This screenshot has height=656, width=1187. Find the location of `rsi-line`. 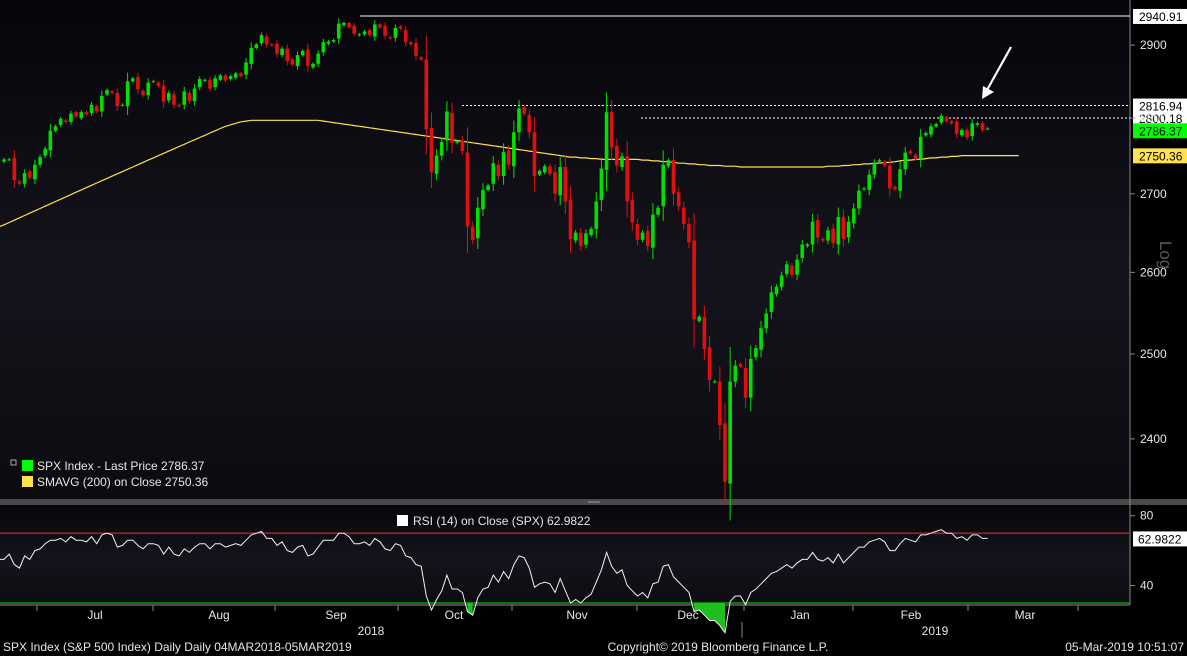

rsi-line is located at coordinates (494, 581).